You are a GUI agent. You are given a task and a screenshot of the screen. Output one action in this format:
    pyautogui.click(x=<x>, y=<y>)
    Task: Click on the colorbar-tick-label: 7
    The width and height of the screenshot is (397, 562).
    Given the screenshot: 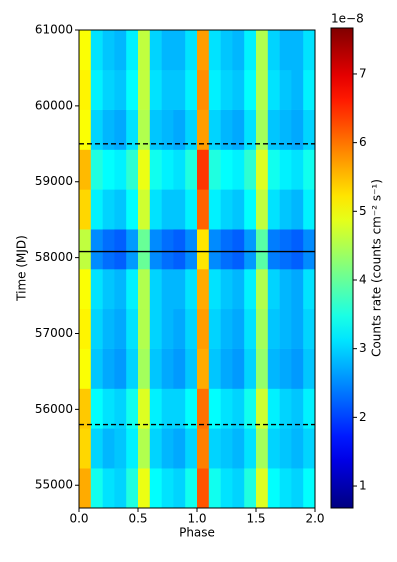 What is the action you would take?
    pyautogui.click(x=363, y=73)
    